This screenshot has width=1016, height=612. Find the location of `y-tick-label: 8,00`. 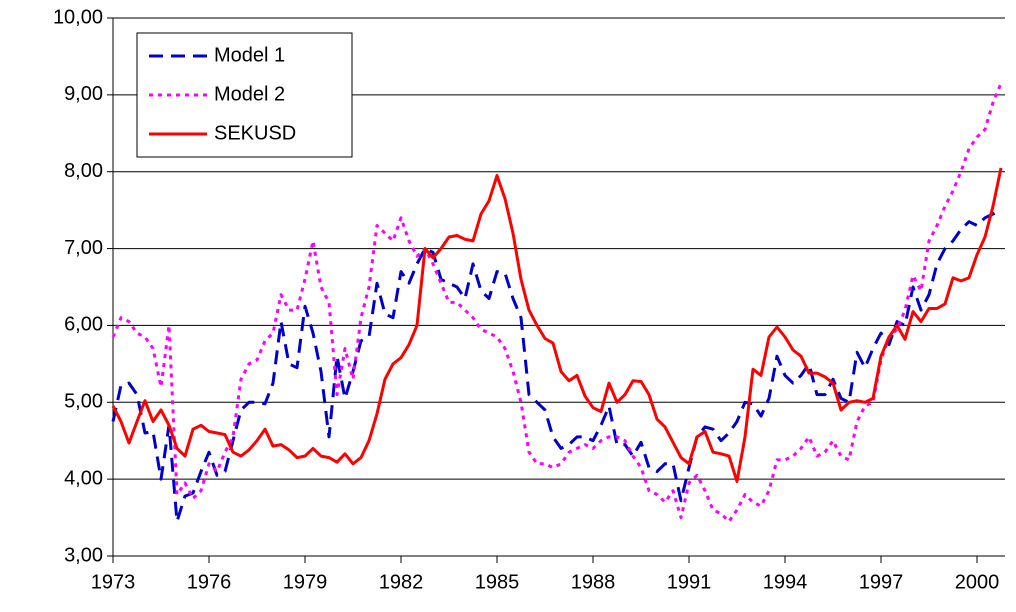

y-tick-label: 8,00 is located at coordinates (83, 171).